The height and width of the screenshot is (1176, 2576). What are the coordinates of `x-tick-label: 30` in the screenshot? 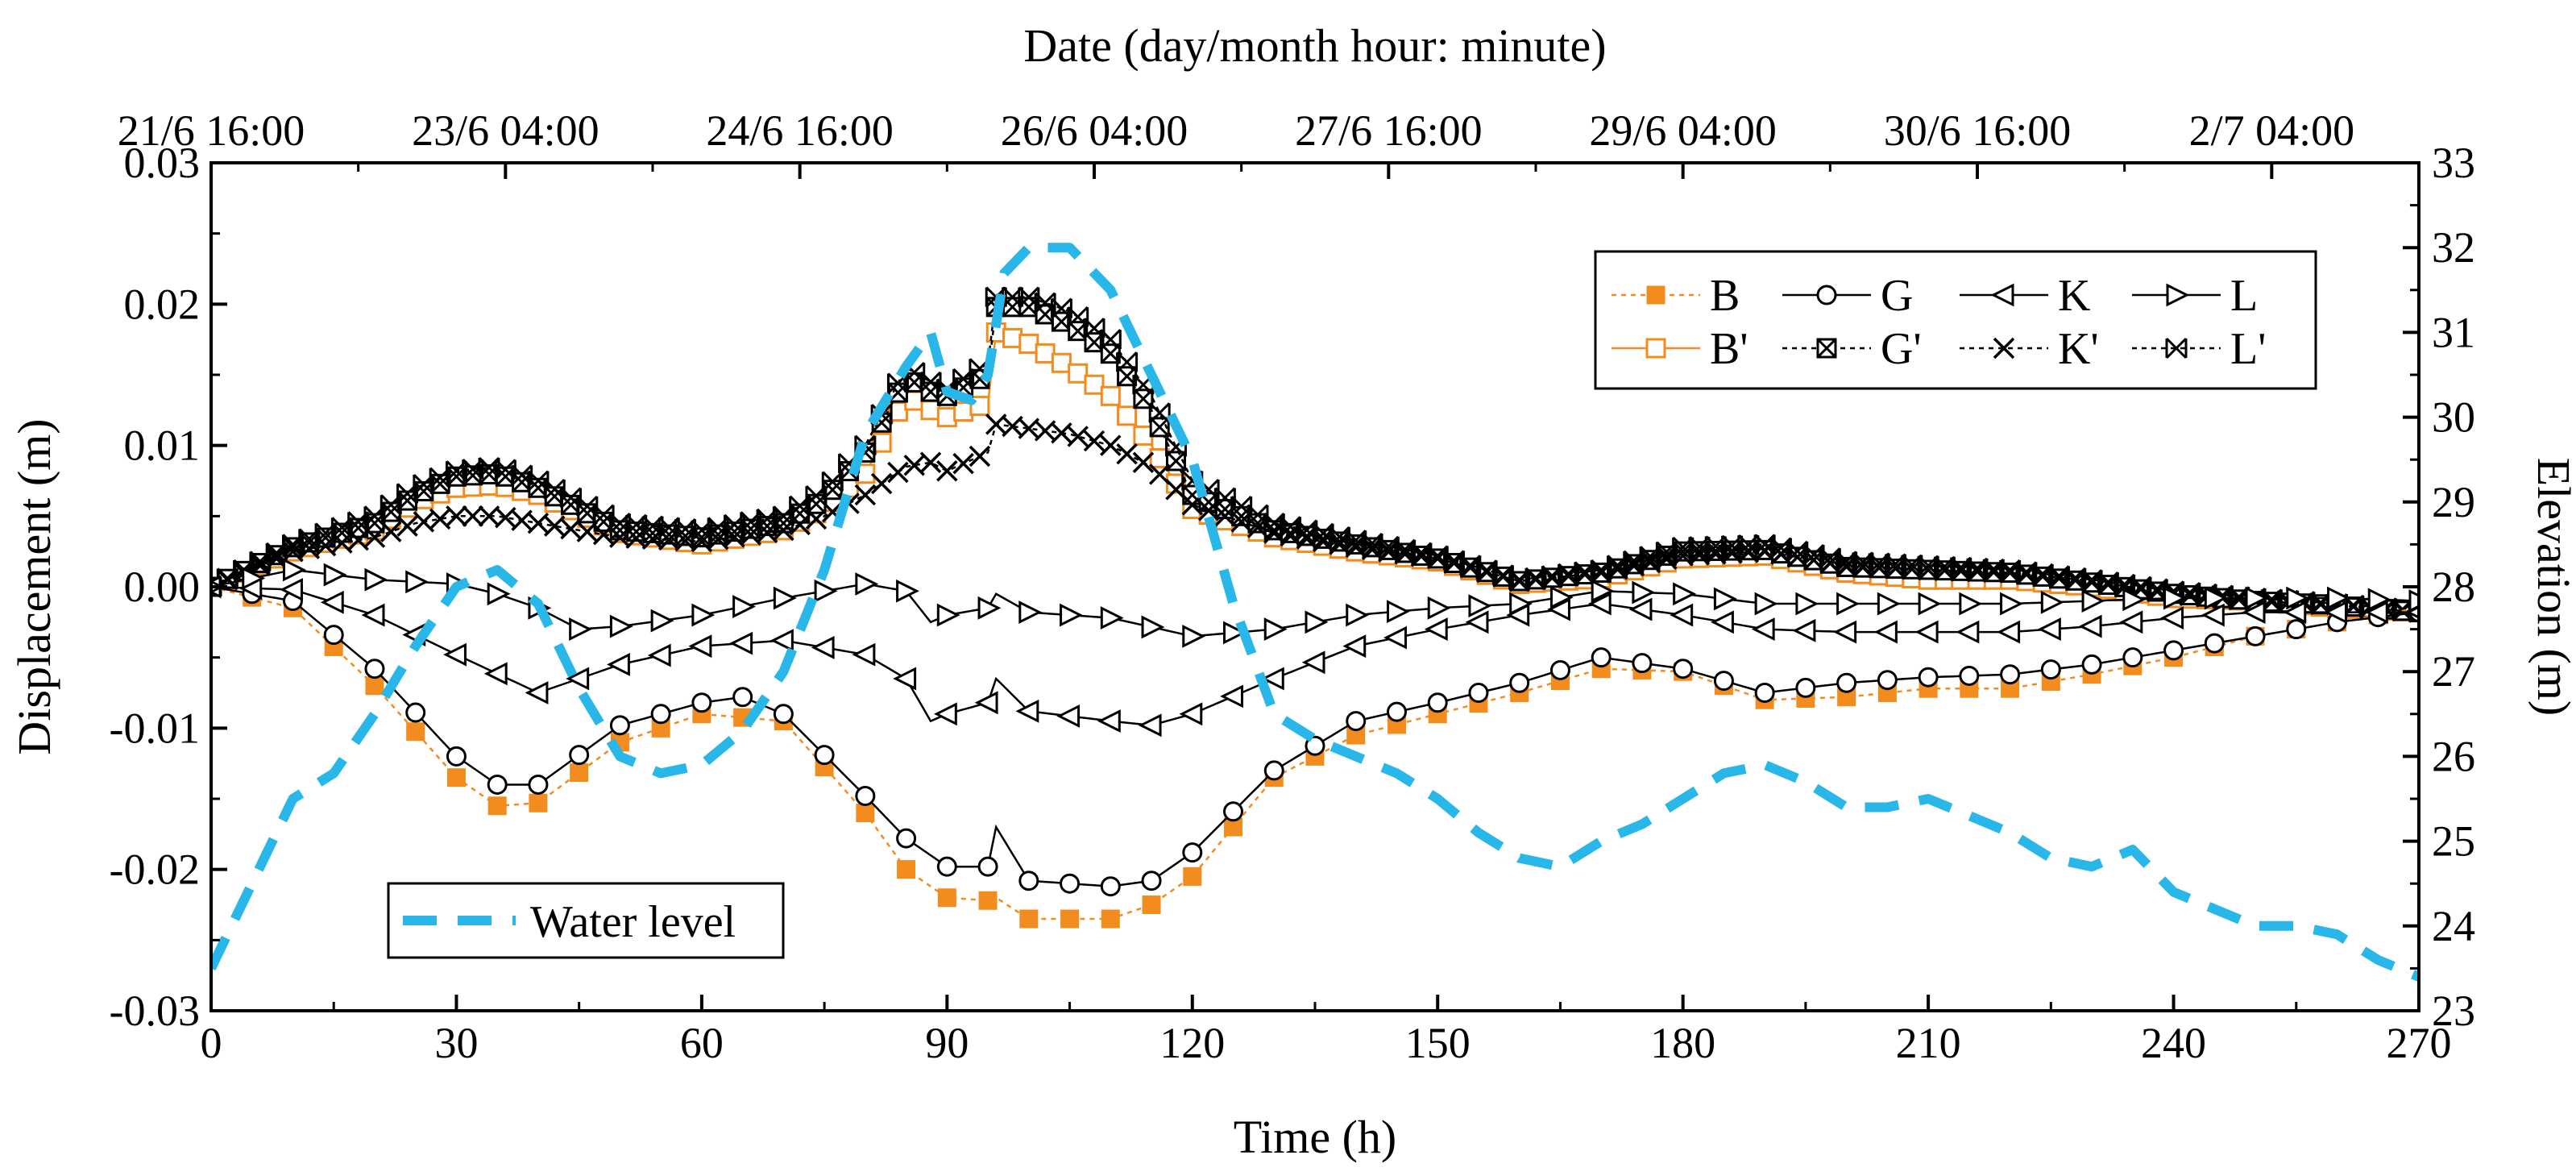 It's located at (456, 1043).